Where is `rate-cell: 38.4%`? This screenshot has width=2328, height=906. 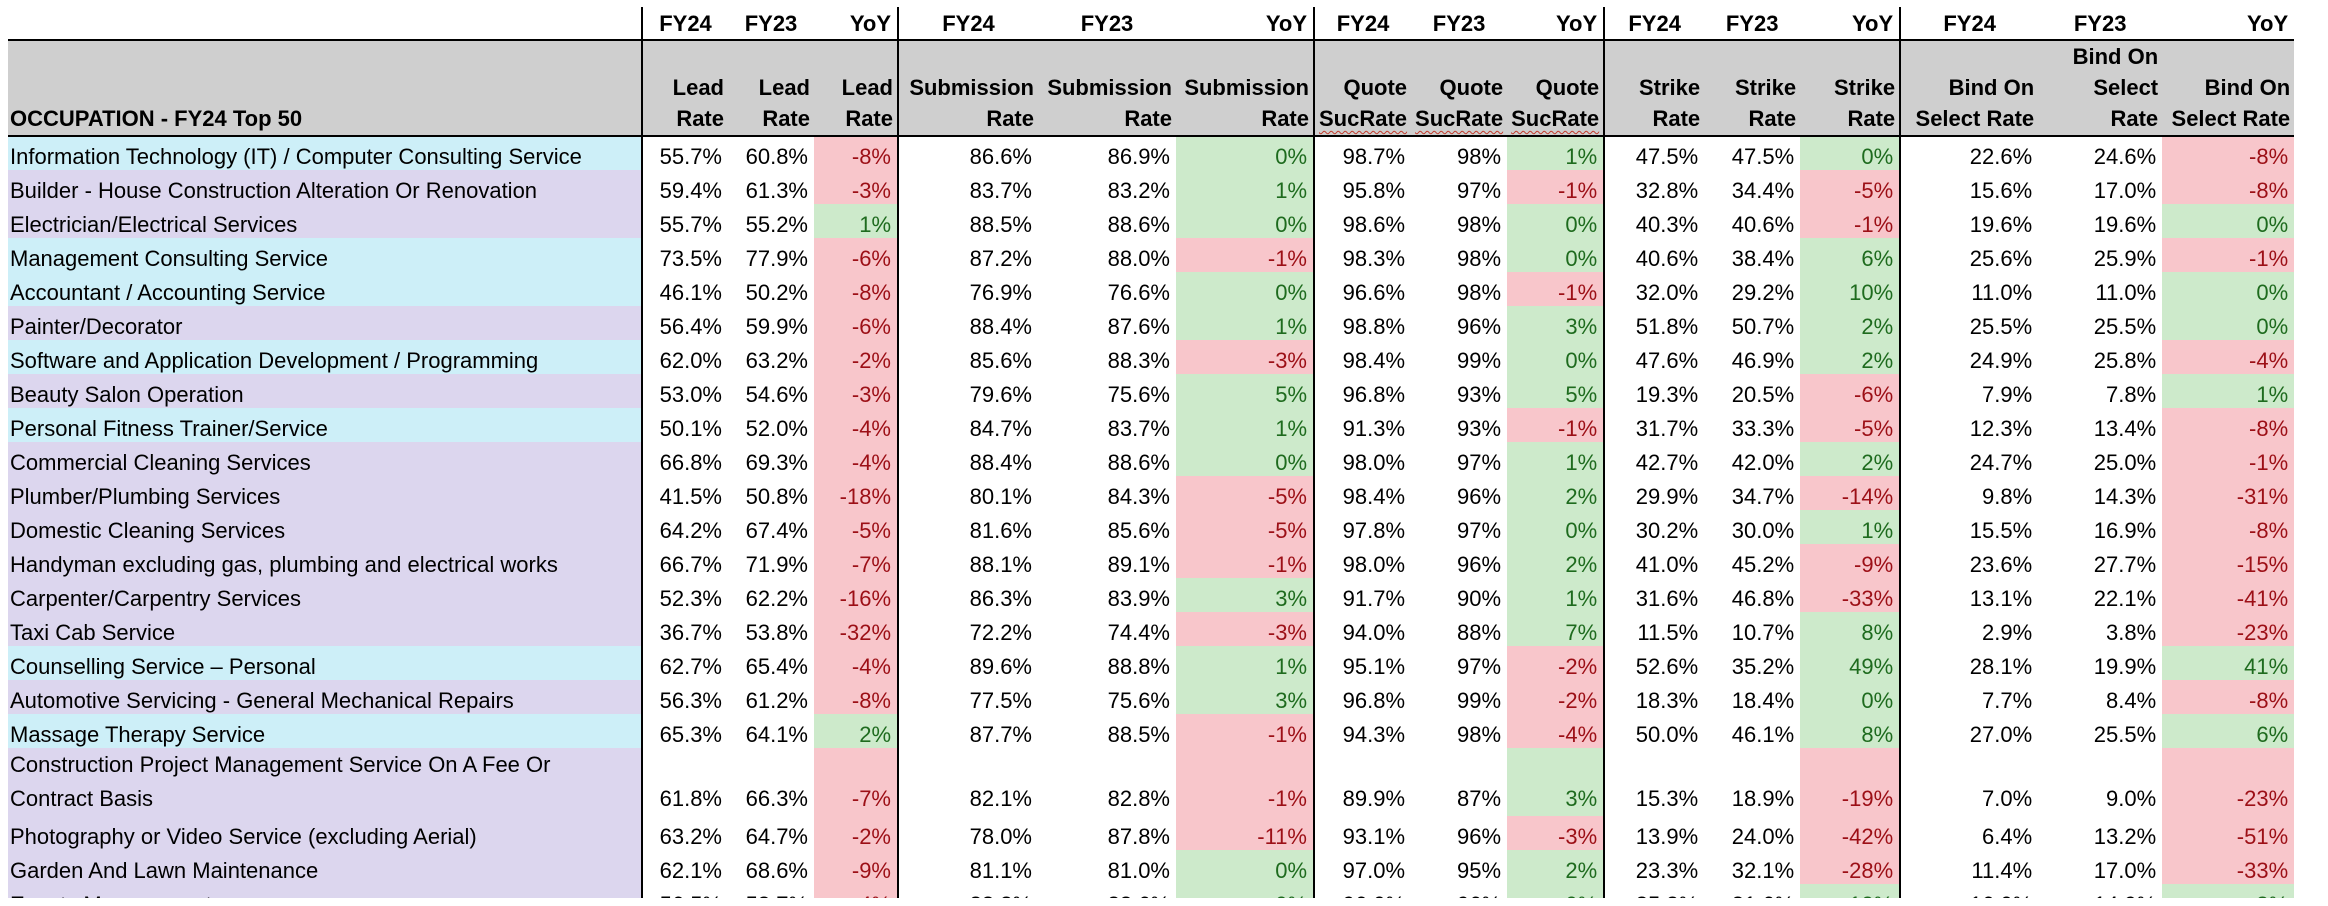
rate-cell: 38.4% is located at coordinates (1763, 258).